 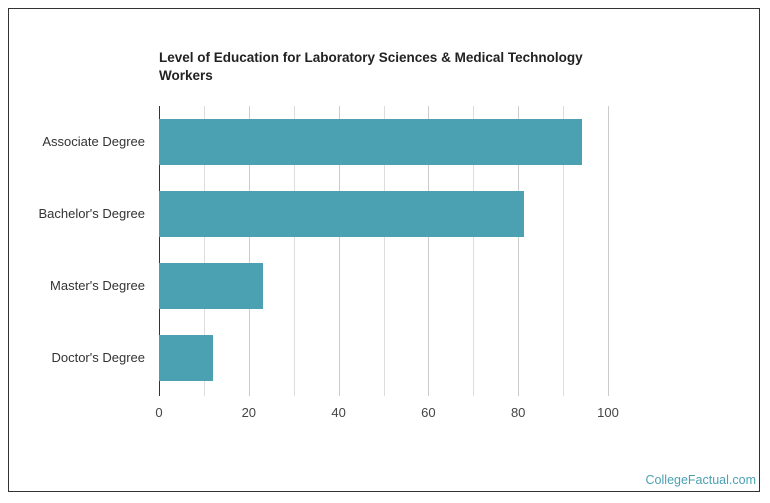 What do you see at coordinates (428, 412) in the screenshot?
I see `x-tick-label: 60` at bounding box center [428, 412].